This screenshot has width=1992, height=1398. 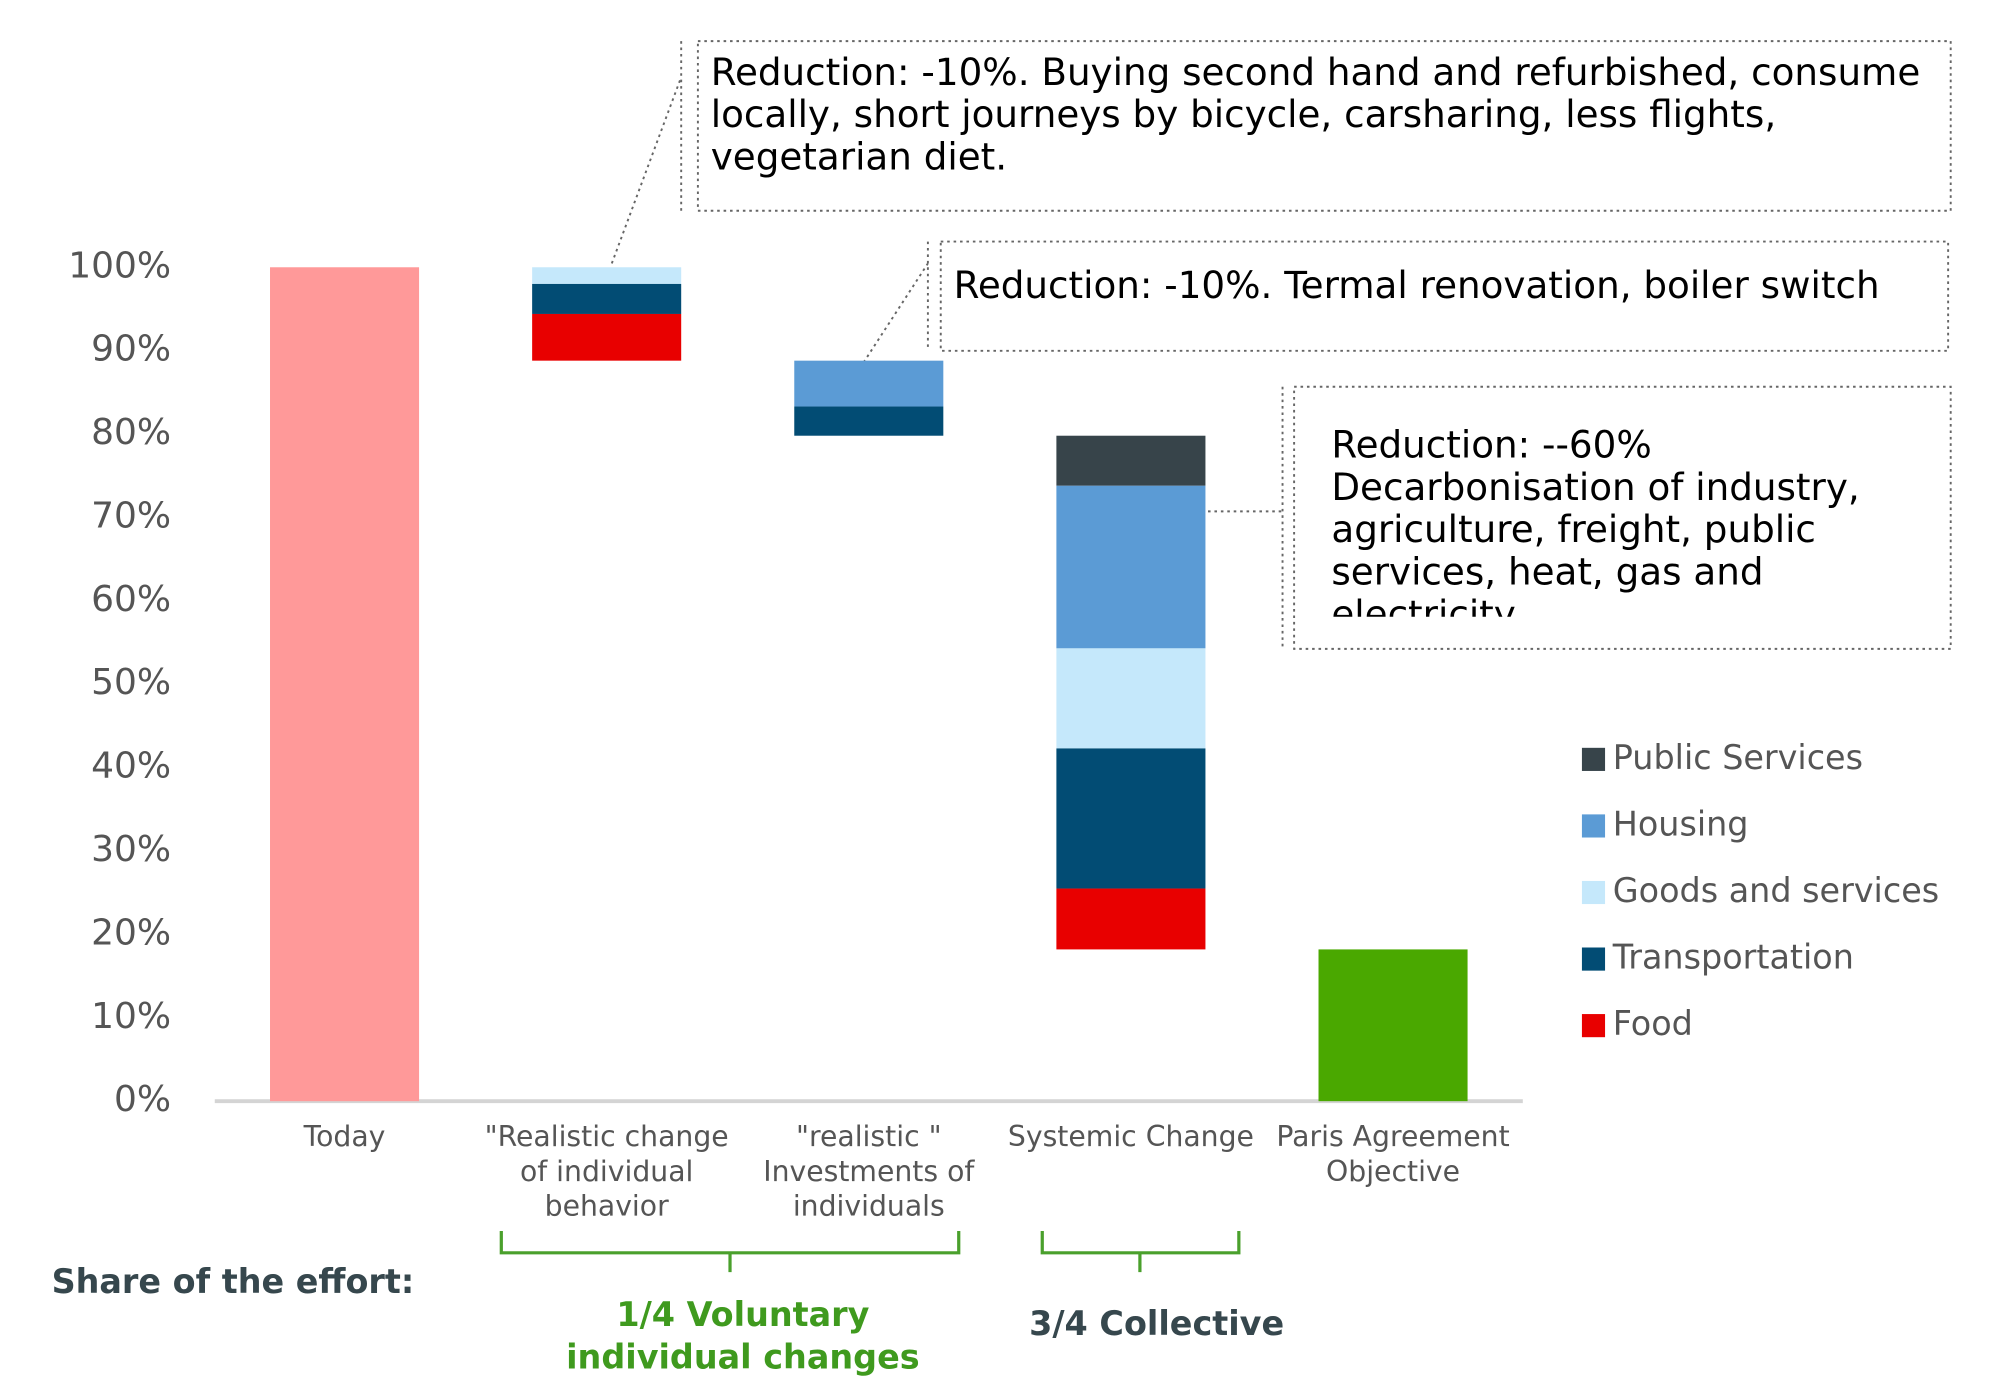 What do you see at coordinates (131, 432) in the screenshot?
I see `y-tick-label: 80%` at bounding box center [131, 432].